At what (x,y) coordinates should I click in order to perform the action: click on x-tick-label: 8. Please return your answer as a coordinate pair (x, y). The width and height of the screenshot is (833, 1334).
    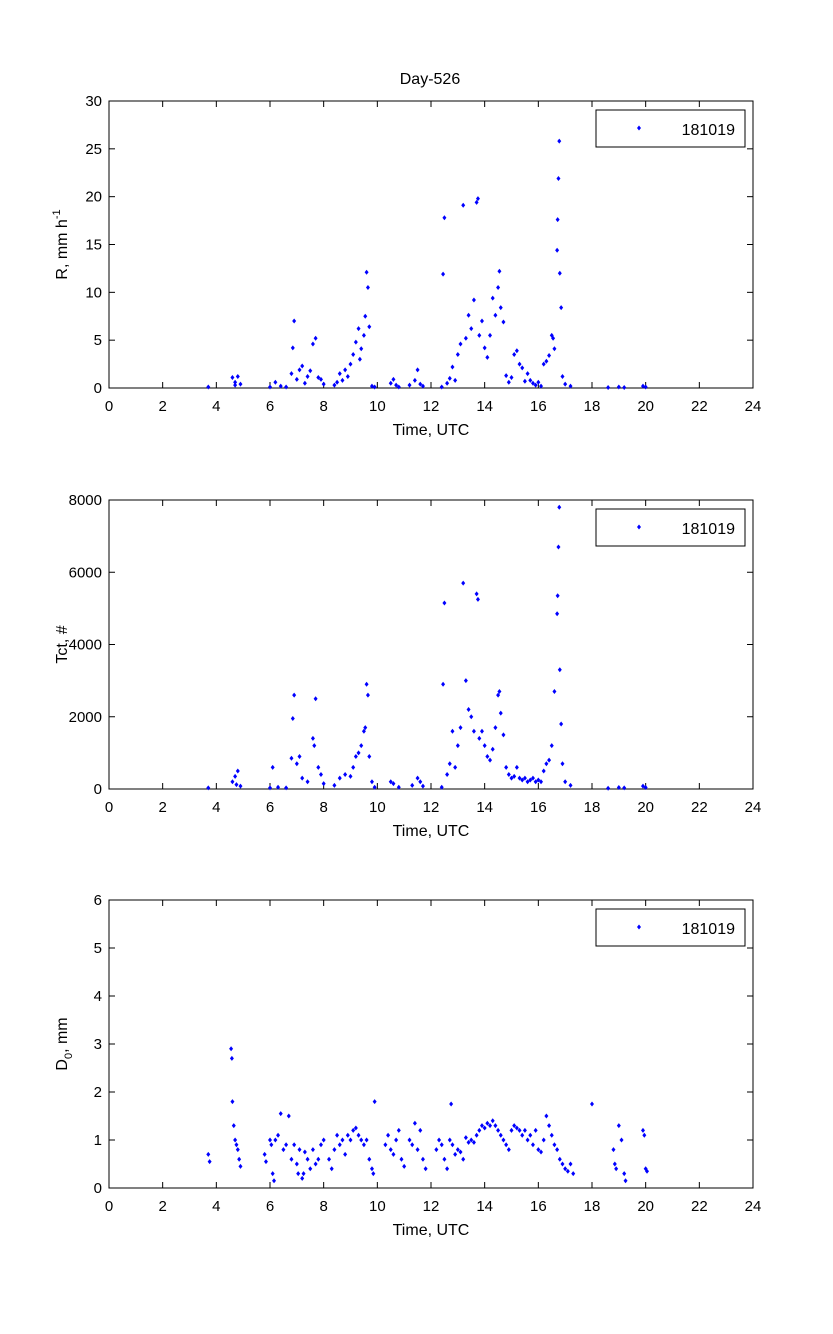
    Looking at the image, I should click on (323, 807).